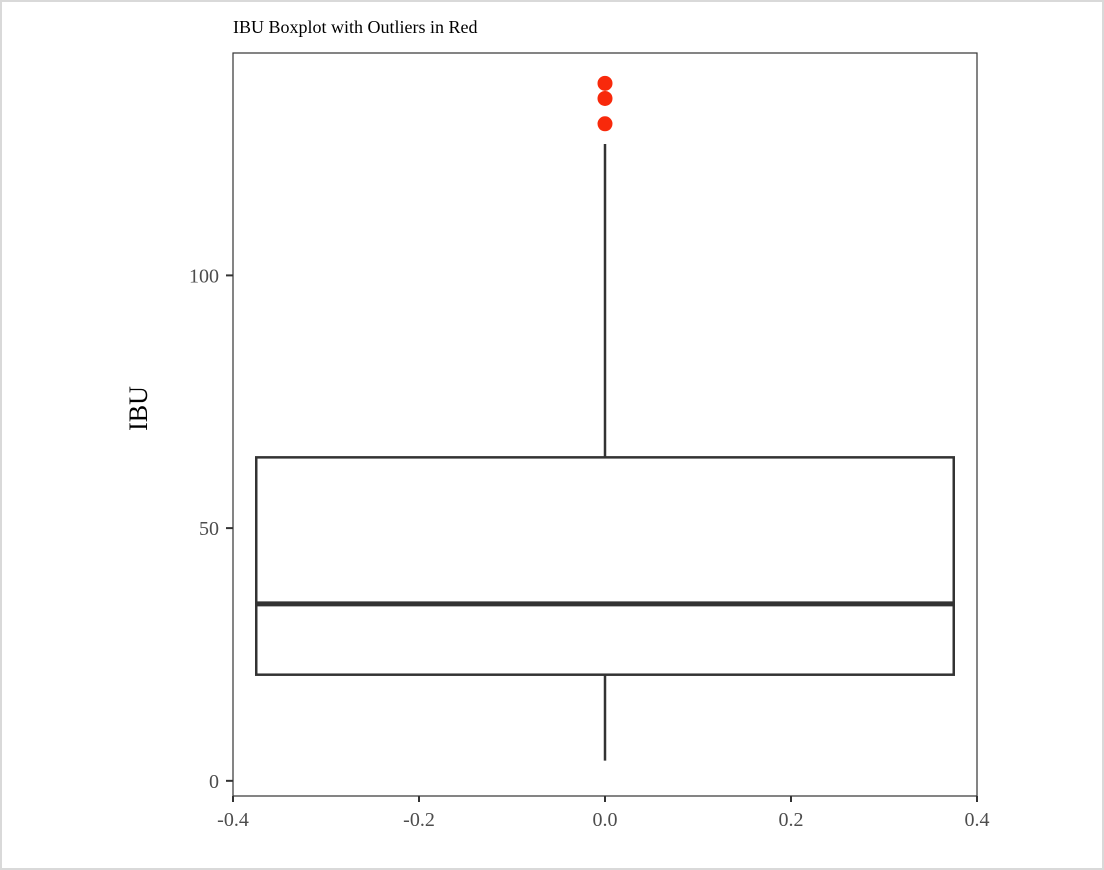 The height and width of the screenshot is (870, 1104). I want to click on y-tick-label: 50, so click(209, 529).